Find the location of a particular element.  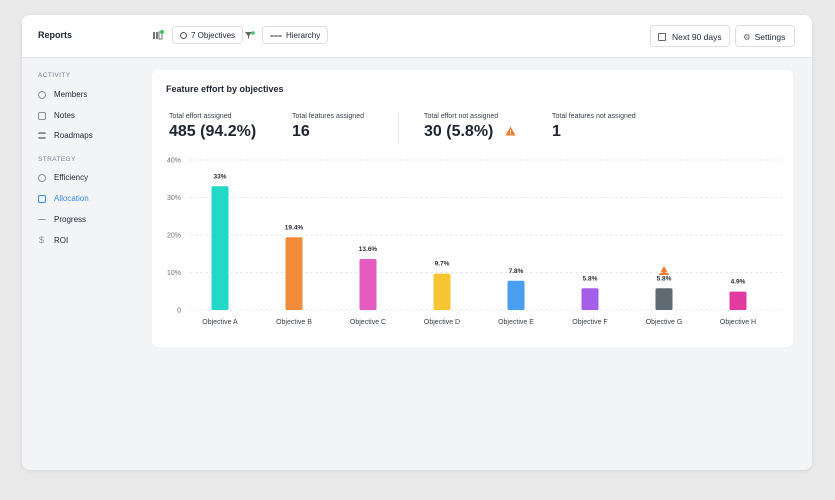

y-tick-label: 40% is located at coordinates (174, 161).